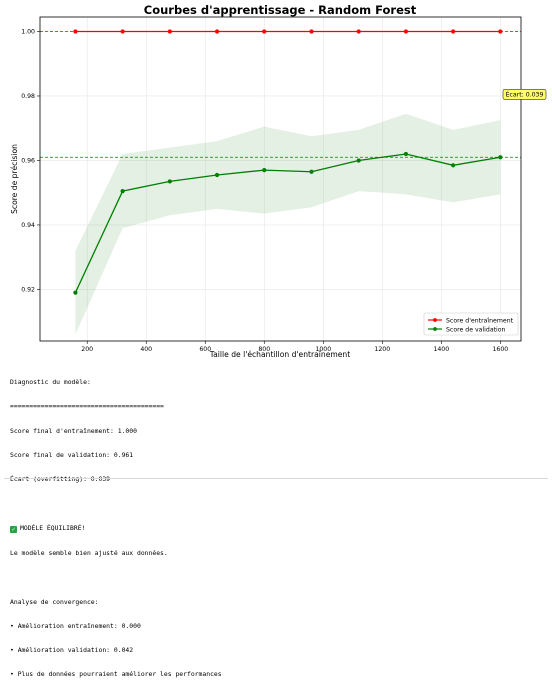 The image size is (552, 687). What do you see at coordinates (60, 479) in the screenshot?
I see `overfitting-gap: Écart (overfitting): 0.039` at bounding box center [60, 479].